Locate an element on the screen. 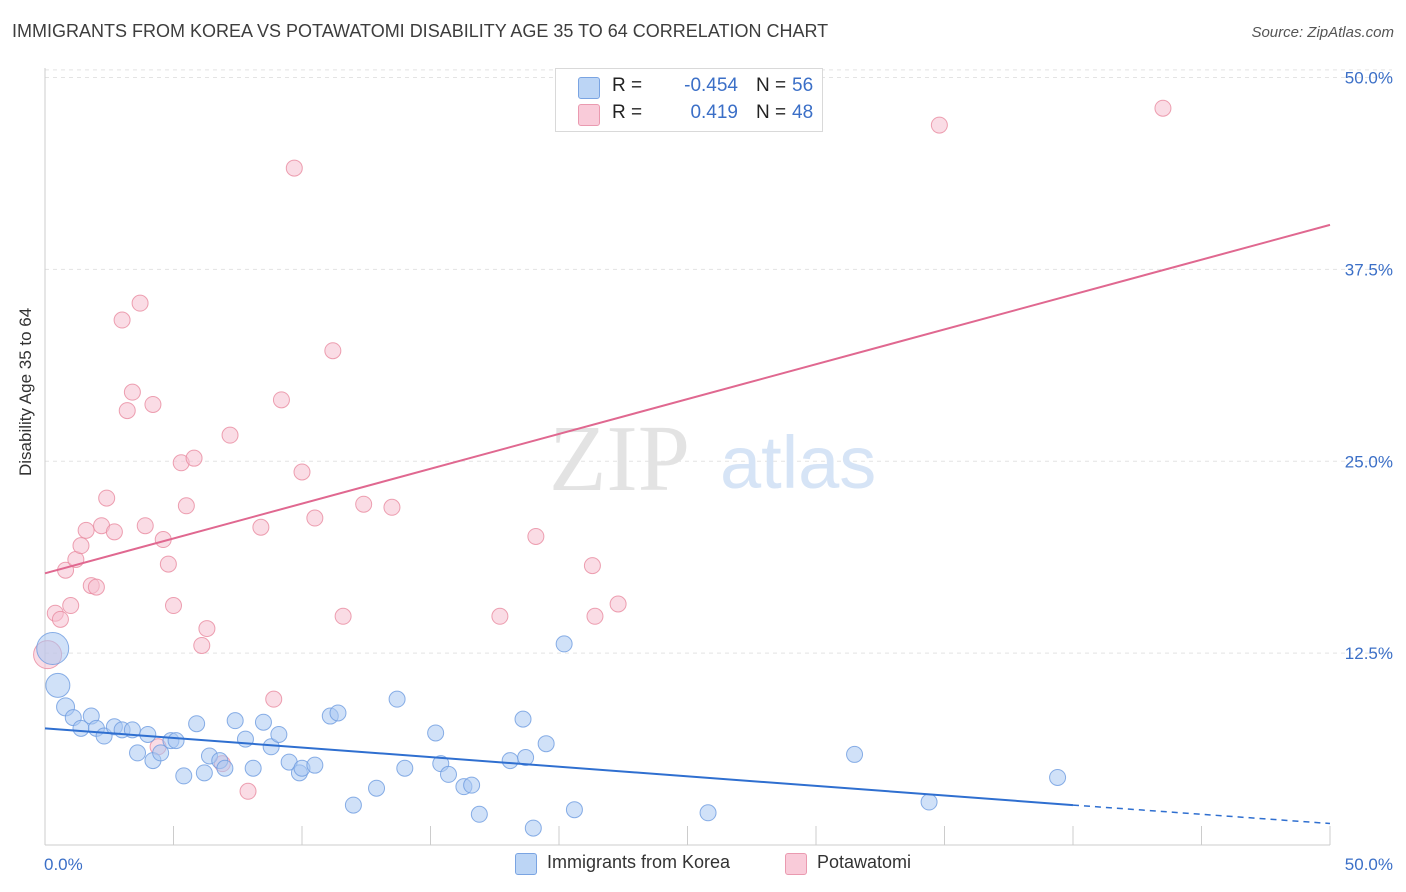 The image size is (1406, 892). y-tick-label: 12.5% is located at coordinates (1369, 653).